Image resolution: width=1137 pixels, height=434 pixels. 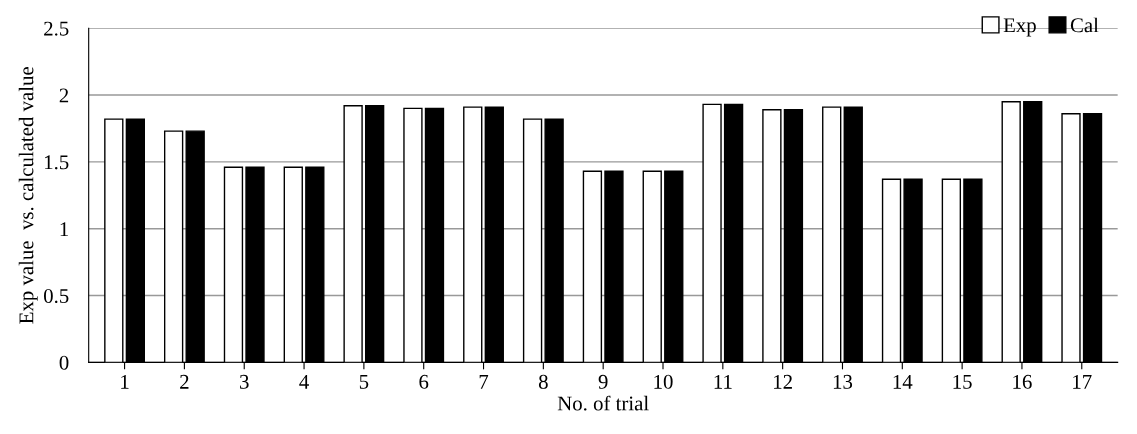 What do you see at coordinates (125, 381) in the screenshot?
I see `x-tick-label: 1` at bounding box center [125, 381].